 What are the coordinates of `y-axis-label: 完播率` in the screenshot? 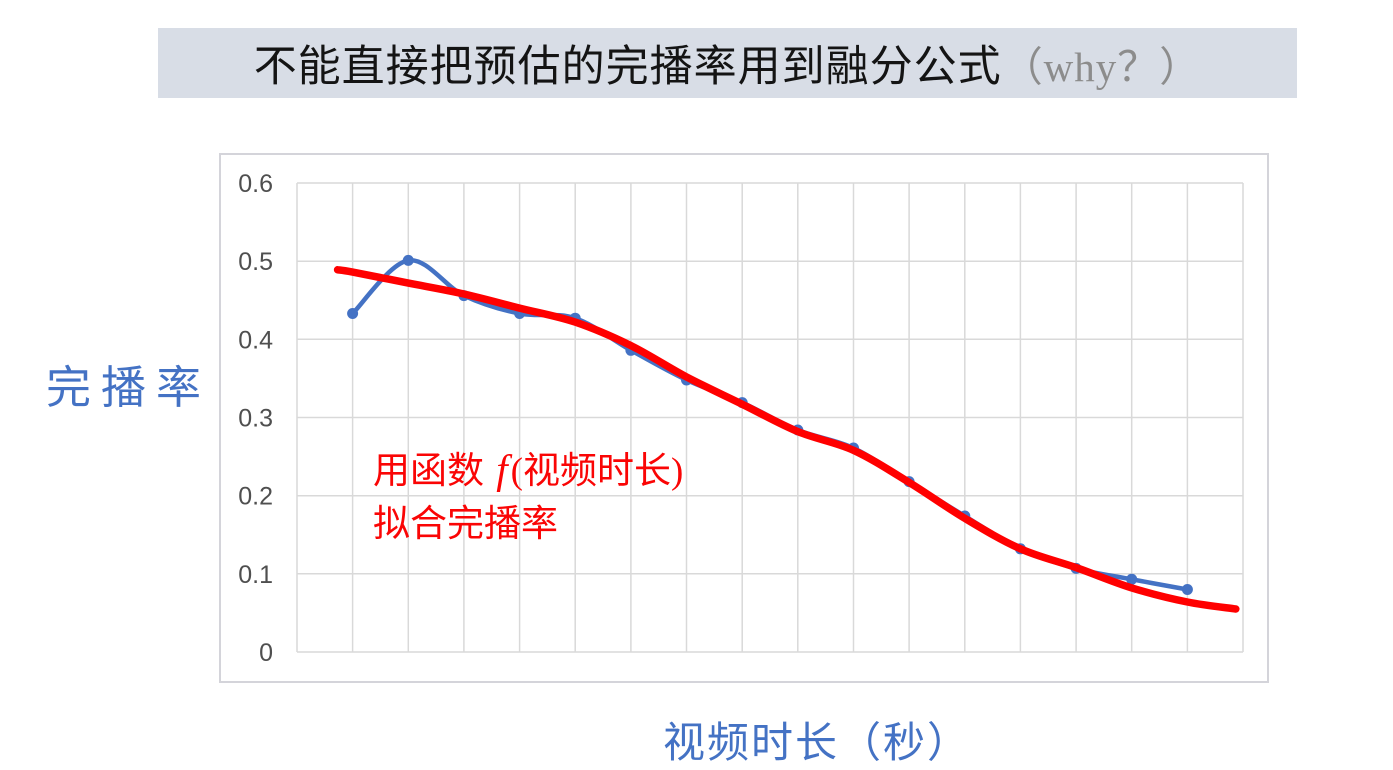 It's located at (129, 388).